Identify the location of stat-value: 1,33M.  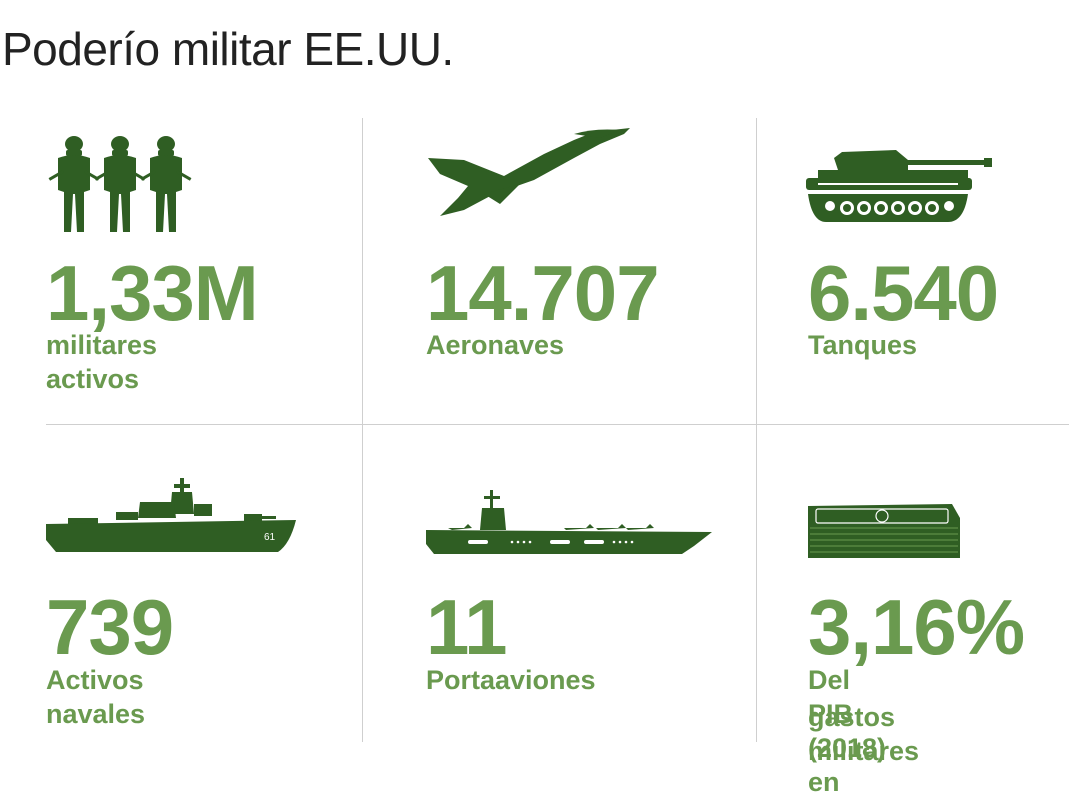
(152, 293).